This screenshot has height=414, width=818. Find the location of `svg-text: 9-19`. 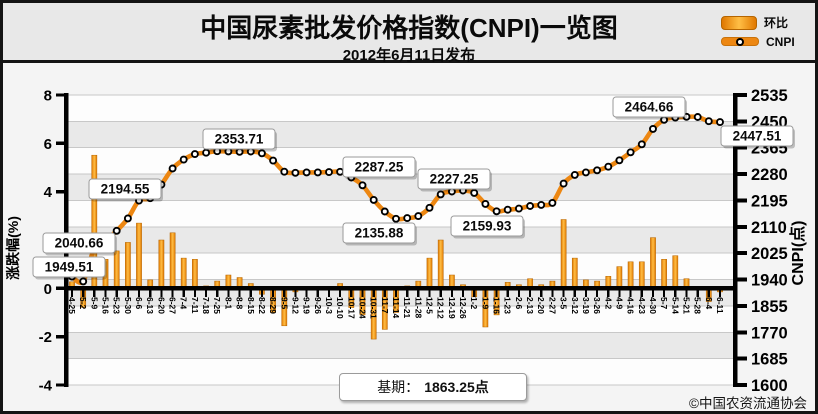

svg-text: 9-19 is located at coordinates (307, 305).